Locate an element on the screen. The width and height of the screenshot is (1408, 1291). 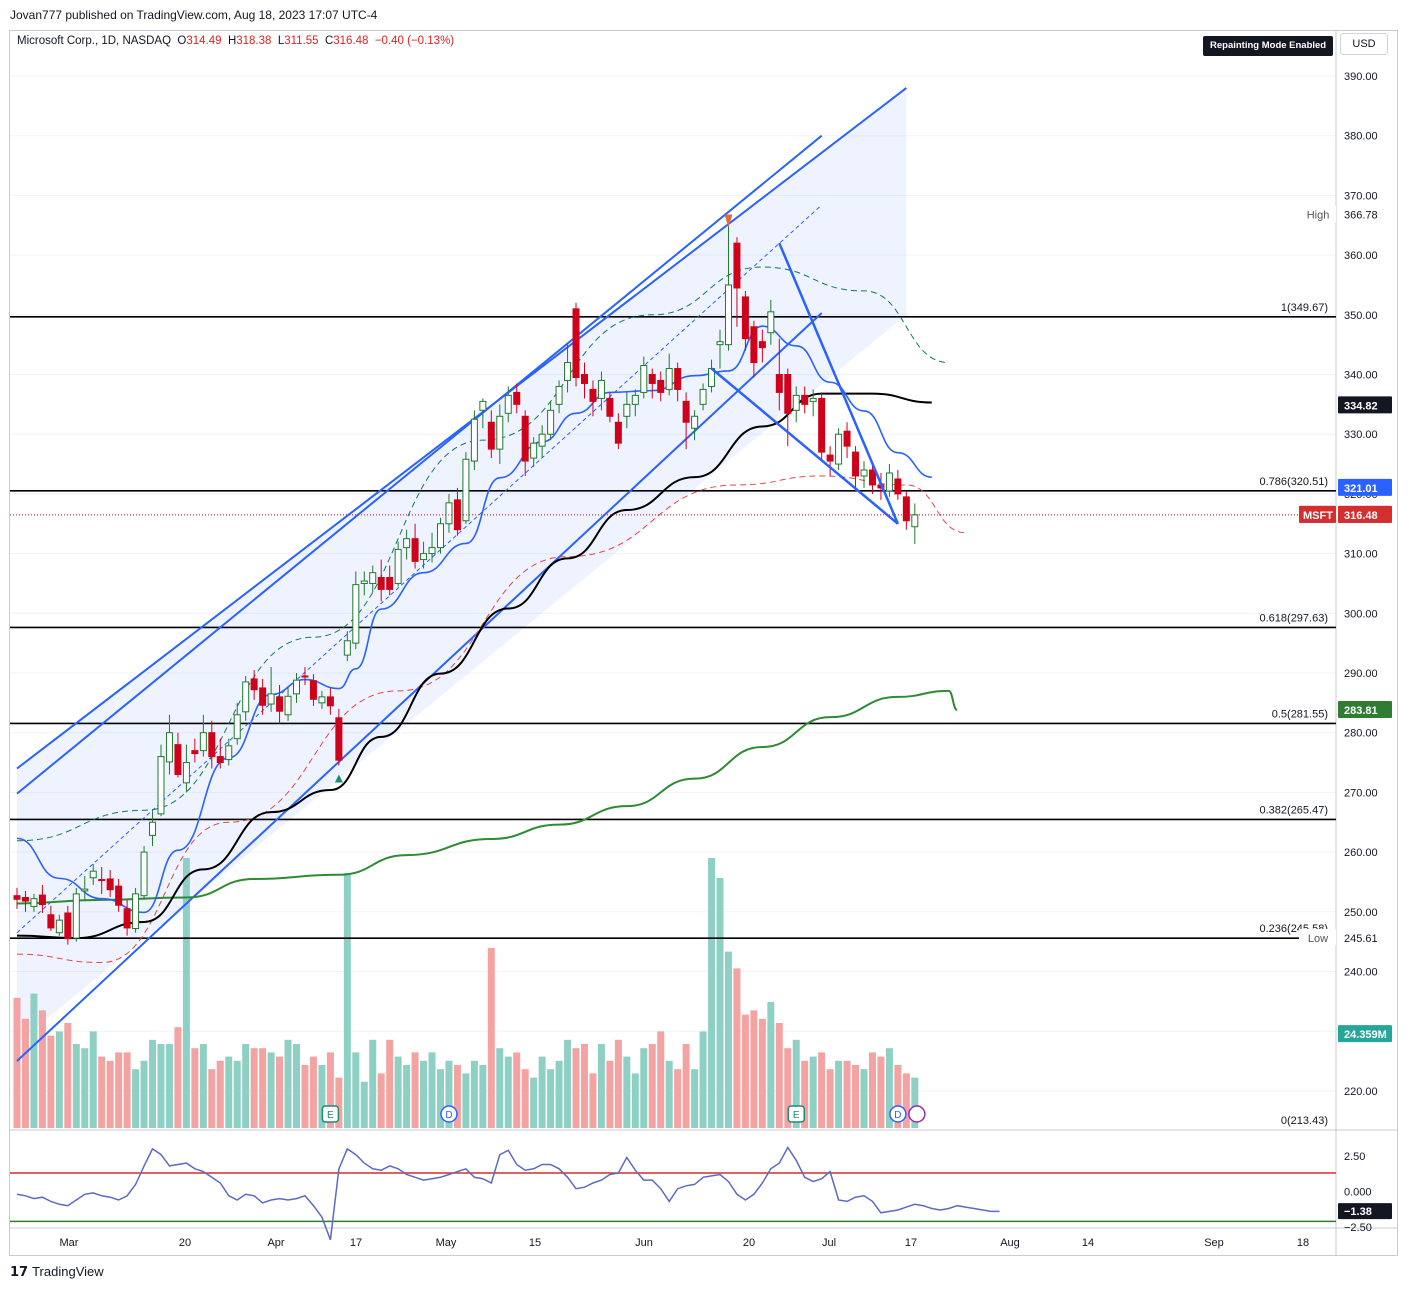
price-tick: 370.00 is located at coordinates (1361, 196).